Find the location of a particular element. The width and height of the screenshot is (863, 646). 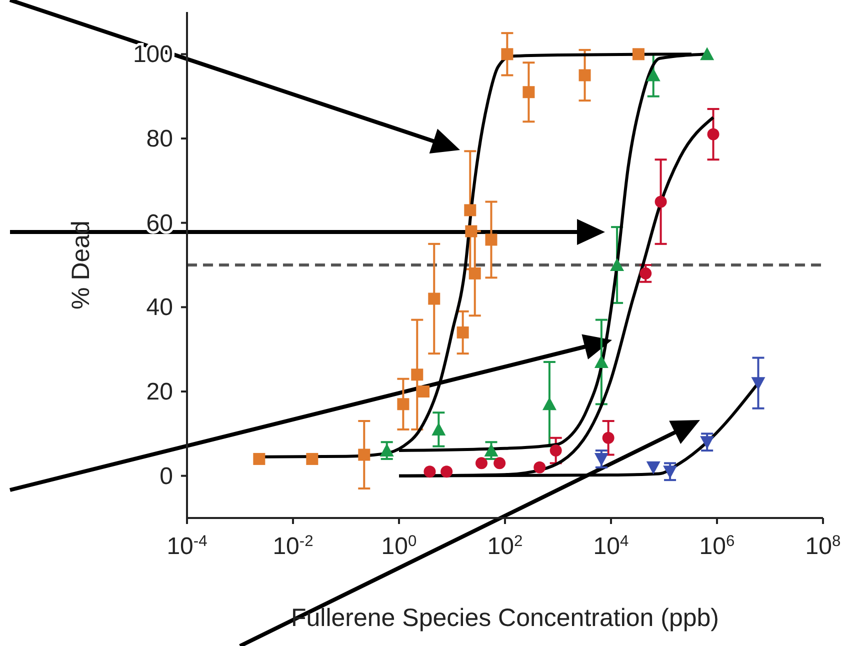

x-tick-label: 10$^{-4}$ is located at coordinates (187, 546).